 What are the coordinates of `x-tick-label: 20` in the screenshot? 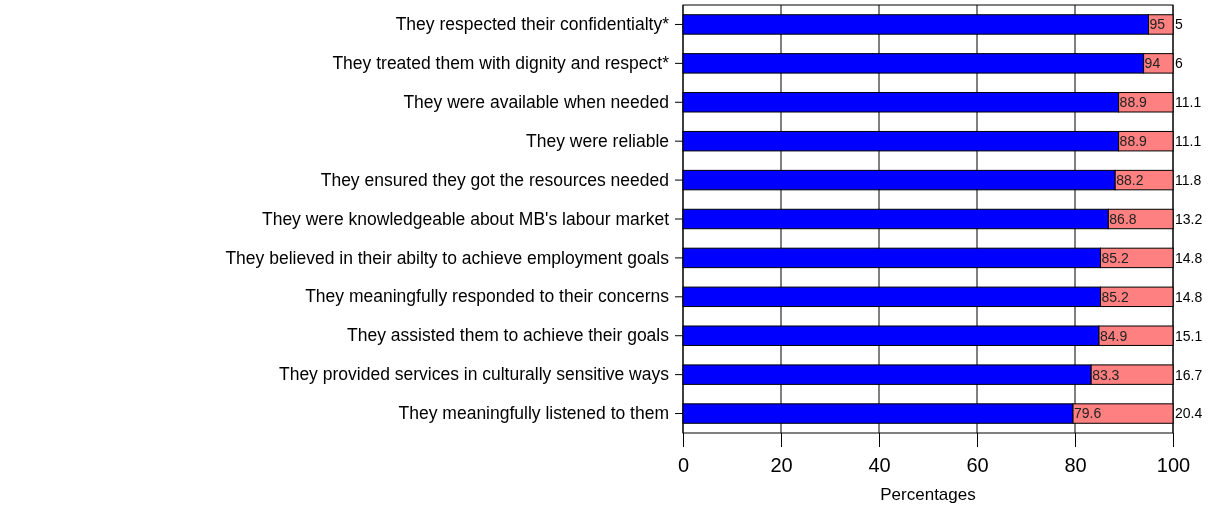 It's located at (781, 465).